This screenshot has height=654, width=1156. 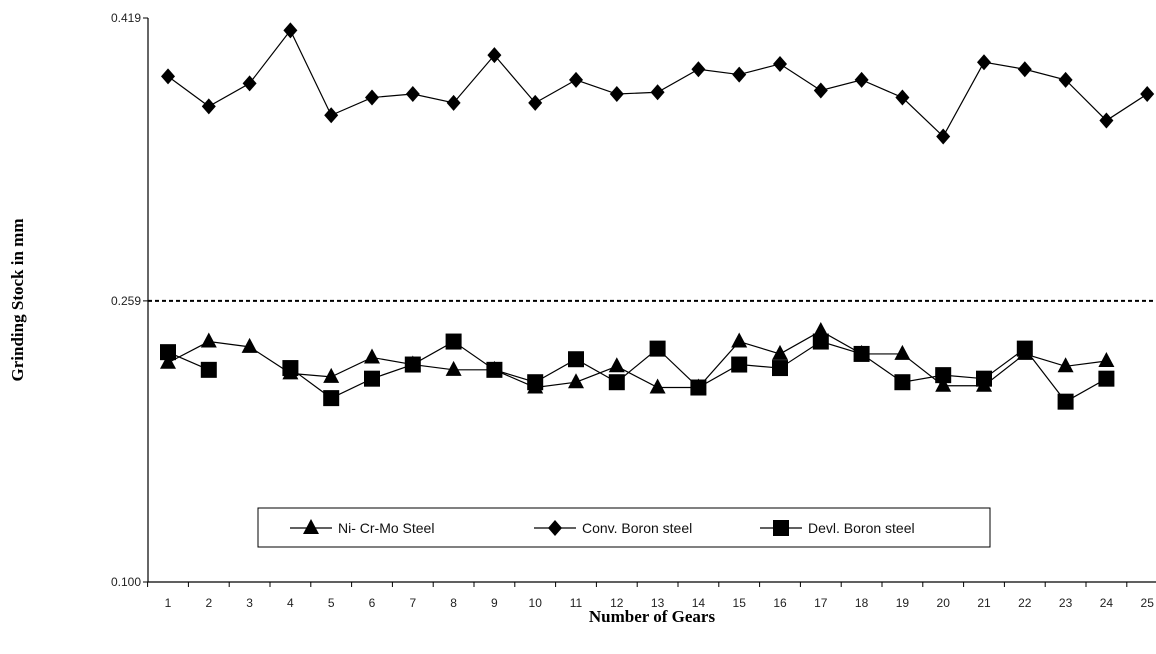 What do you see at coordinates (944, 603) in the screenshot?
I see `x-tick-label: 20` at bounding box center [944, 603].